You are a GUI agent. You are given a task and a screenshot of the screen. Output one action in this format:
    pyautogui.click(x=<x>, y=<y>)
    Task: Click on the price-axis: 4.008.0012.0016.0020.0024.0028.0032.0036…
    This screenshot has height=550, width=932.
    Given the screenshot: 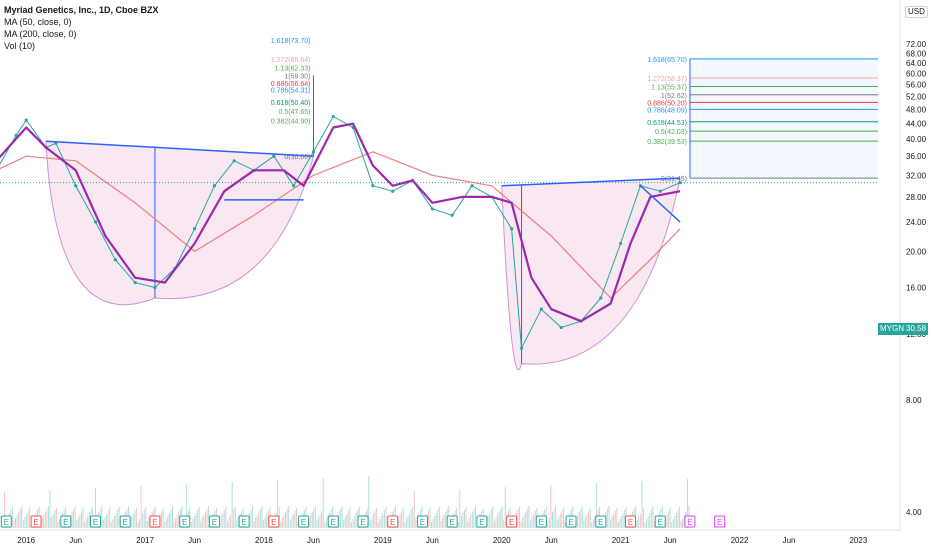 What is the action you would take?
    pyautogui.click(x=913, y=265)
    